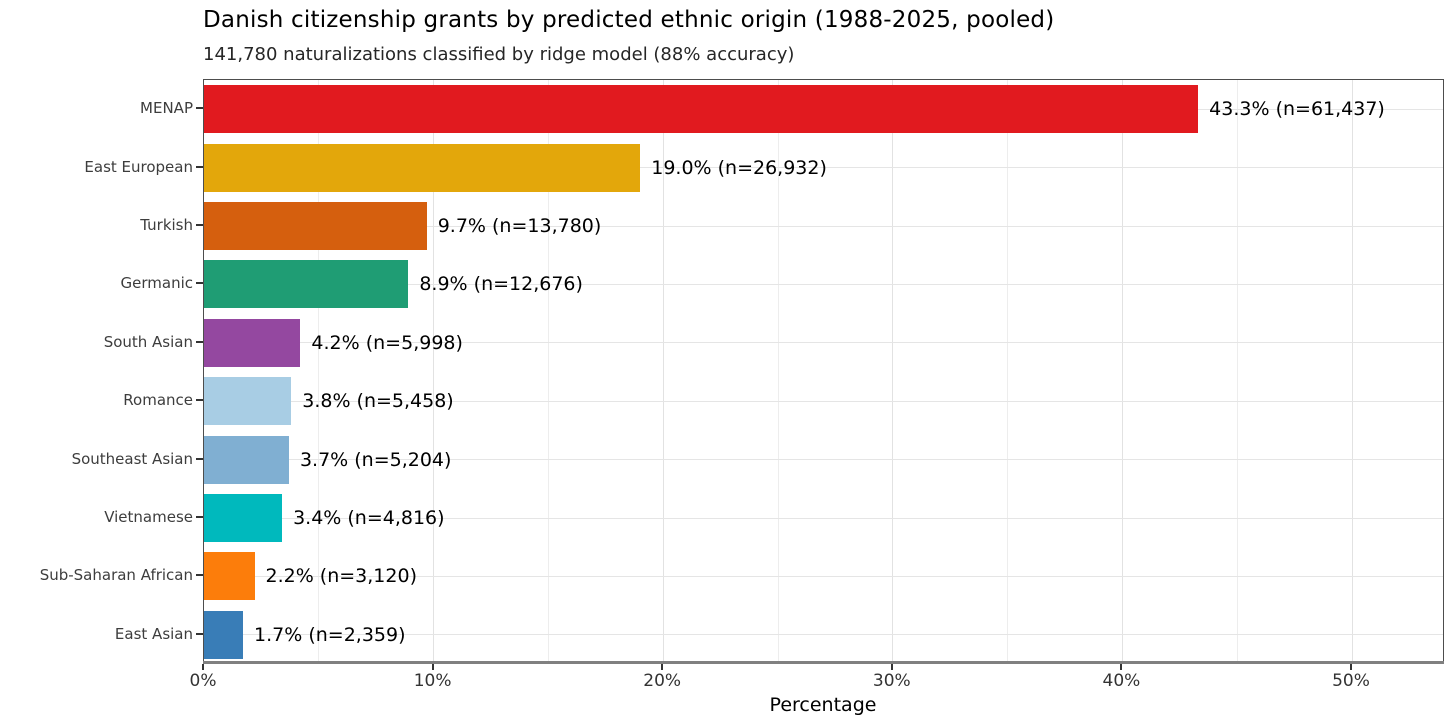  Describe the element at coordinates (148, 341) in the screenshot. I see `y-axis-category-label: South Asian` at that location.